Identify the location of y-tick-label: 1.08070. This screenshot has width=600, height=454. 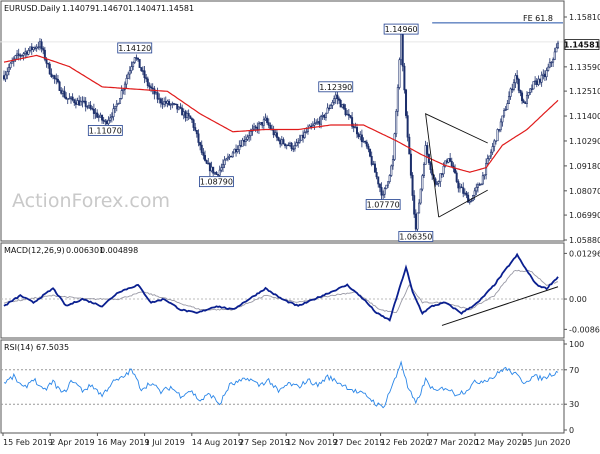
(584, 191).